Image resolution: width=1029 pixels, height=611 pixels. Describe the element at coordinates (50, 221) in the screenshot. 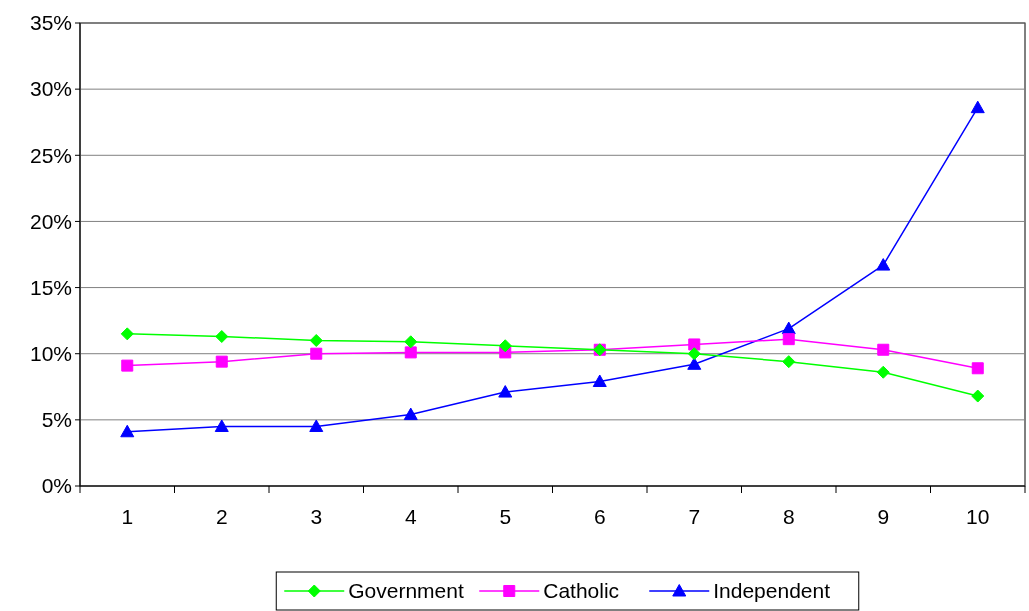

I see `y-tick-label: 20%` at that location.